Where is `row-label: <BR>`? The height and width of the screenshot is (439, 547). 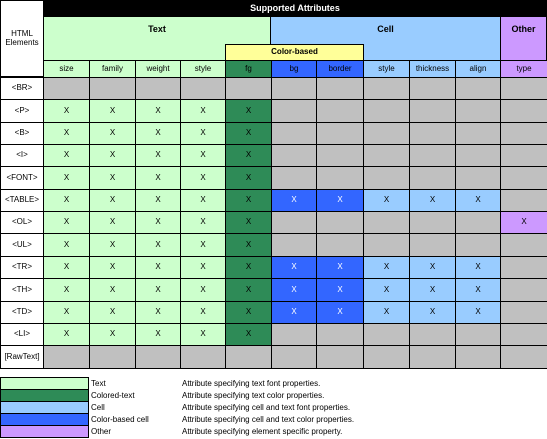 row-label: <BR> is located at coordinates (22, 88).